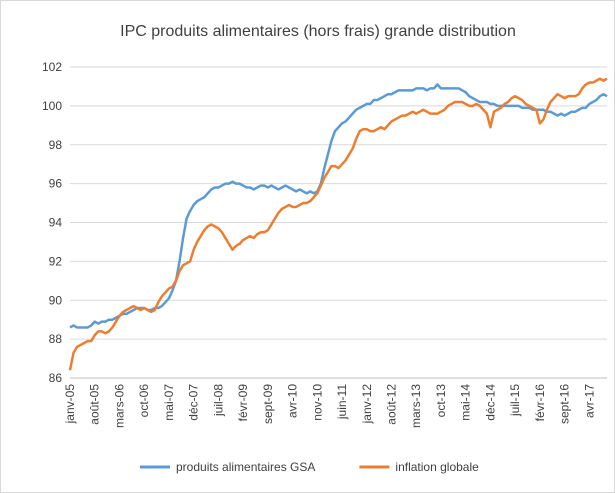 The width and height of the screenshot is (615, 493). What do you see at coordinates (194, 402) in the screenshot?
I see `x-tick-label: déc-07` at bounding box center [194, 402].